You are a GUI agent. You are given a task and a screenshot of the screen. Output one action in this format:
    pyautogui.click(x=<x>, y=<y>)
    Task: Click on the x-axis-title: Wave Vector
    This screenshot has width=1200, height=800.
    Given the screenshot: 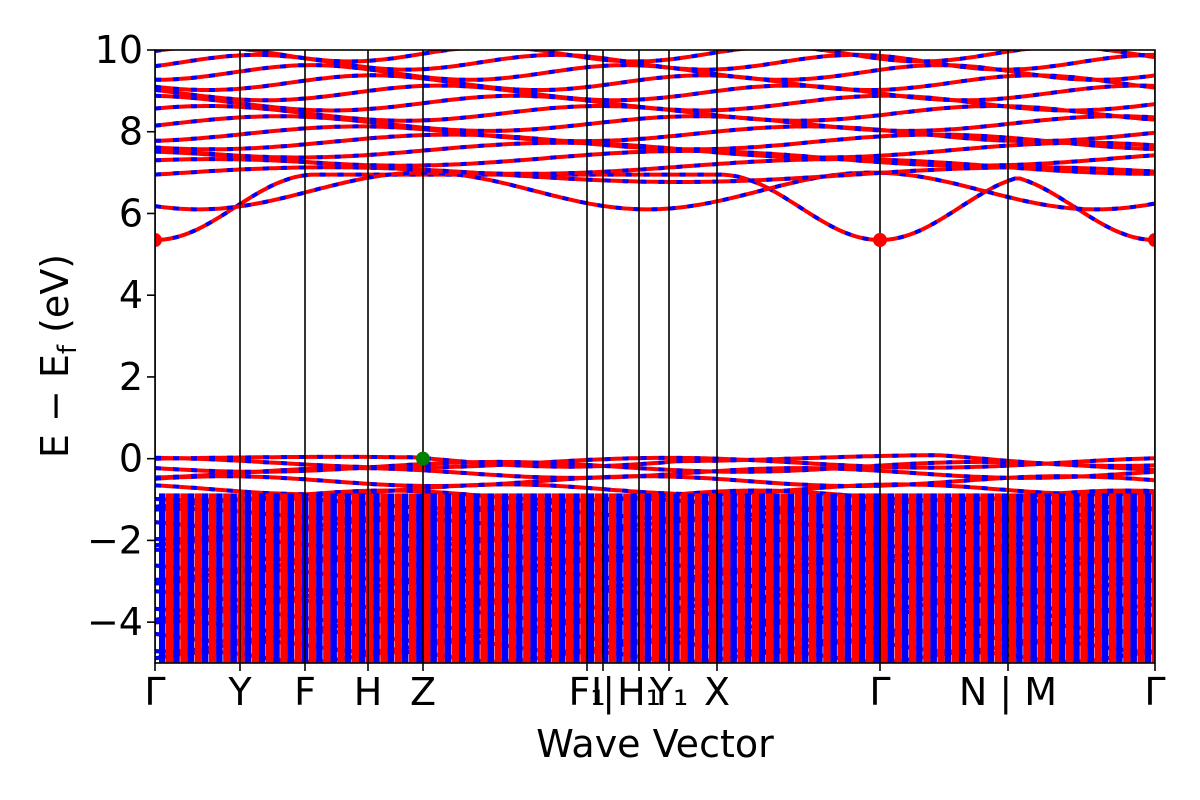 What is the action you would take?
    pyautogui.click(x=655, y=744)
    